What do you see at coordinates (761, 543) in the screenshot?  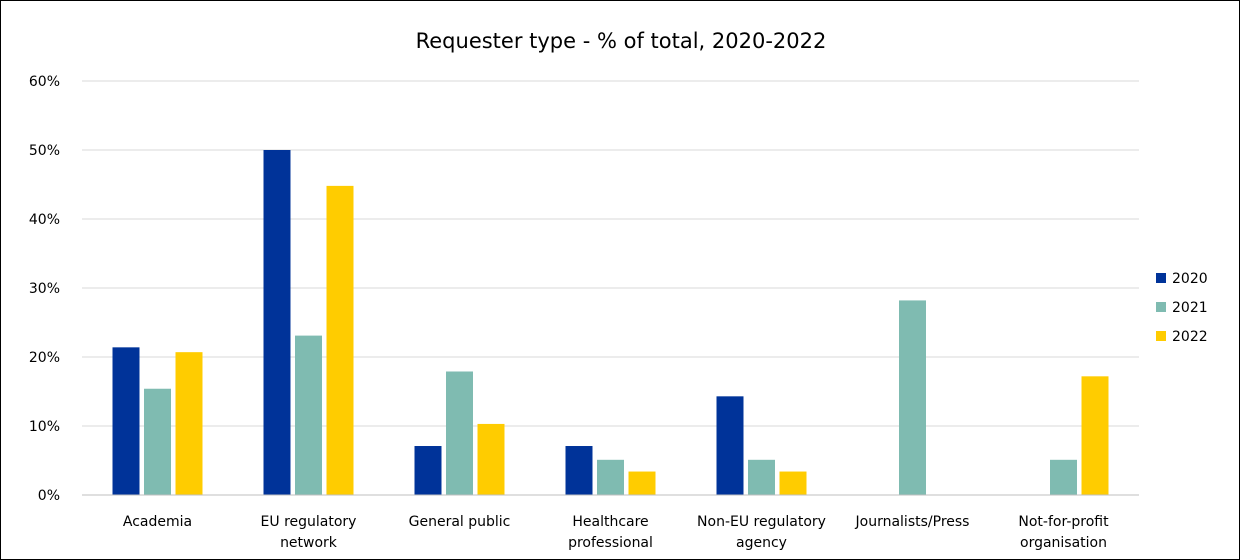 I see `x-category-label: agency` at bounding box center [761, 543].